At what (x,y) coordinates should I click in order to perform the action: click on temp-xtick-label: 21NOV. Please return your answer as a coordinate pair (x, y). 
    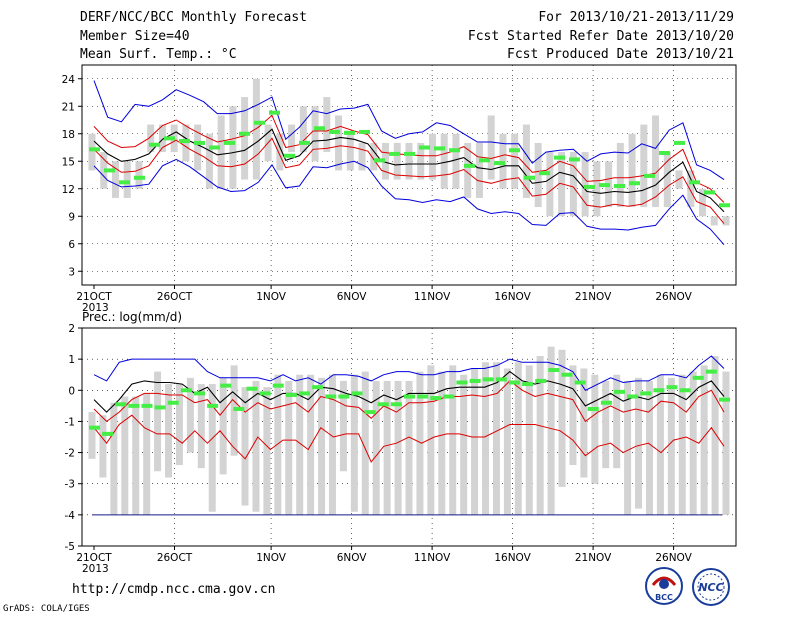
    Looking at the image, I should click on (593, 297).